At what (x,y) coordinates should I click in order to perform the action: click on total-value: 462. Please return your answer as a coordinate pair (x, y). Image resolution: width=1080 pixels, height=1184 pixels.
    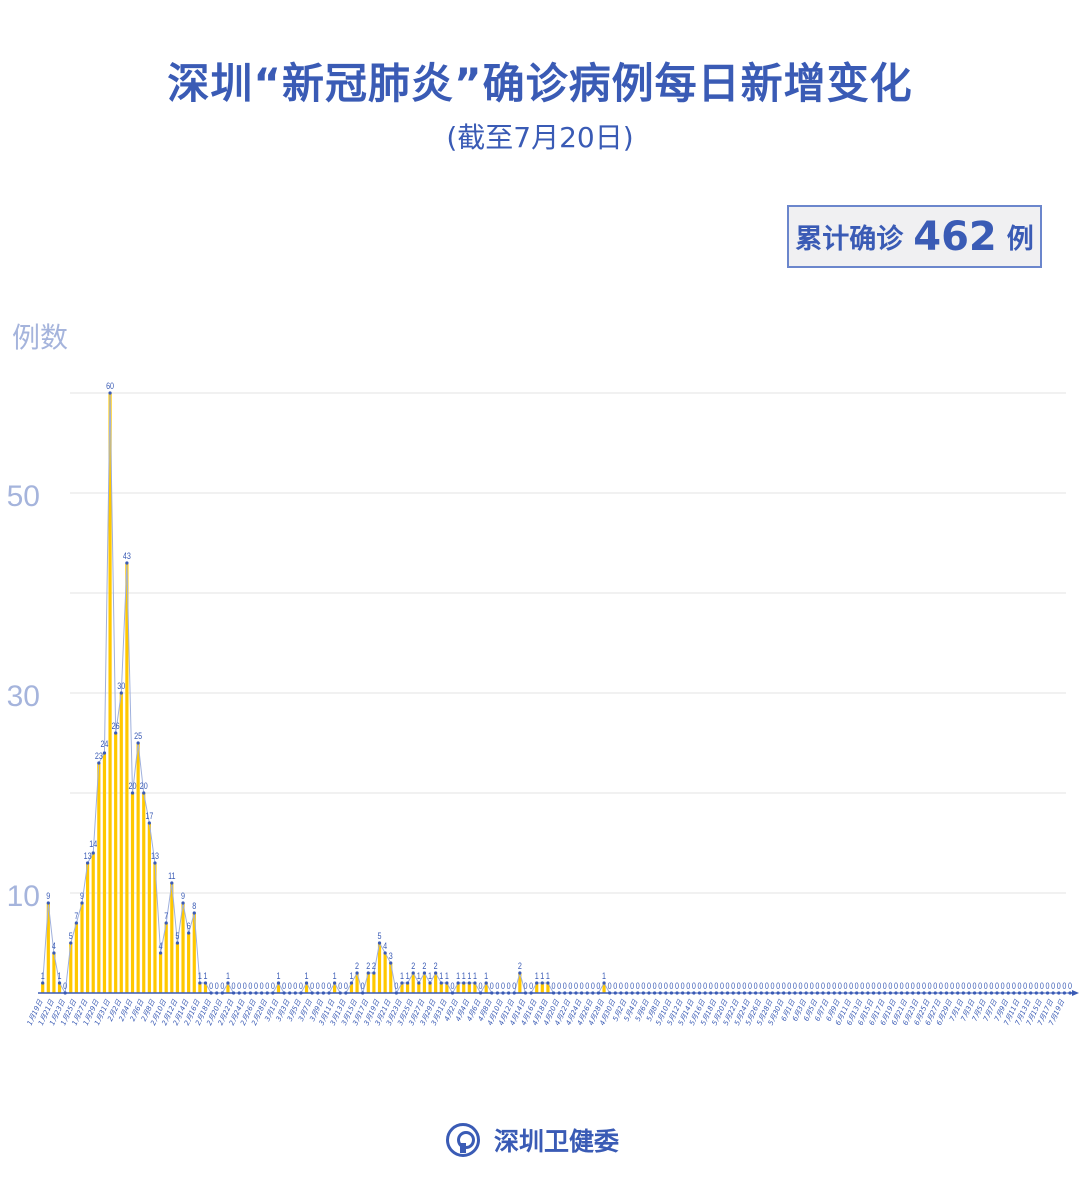
    Looking at the image, I should click on (955, 236).